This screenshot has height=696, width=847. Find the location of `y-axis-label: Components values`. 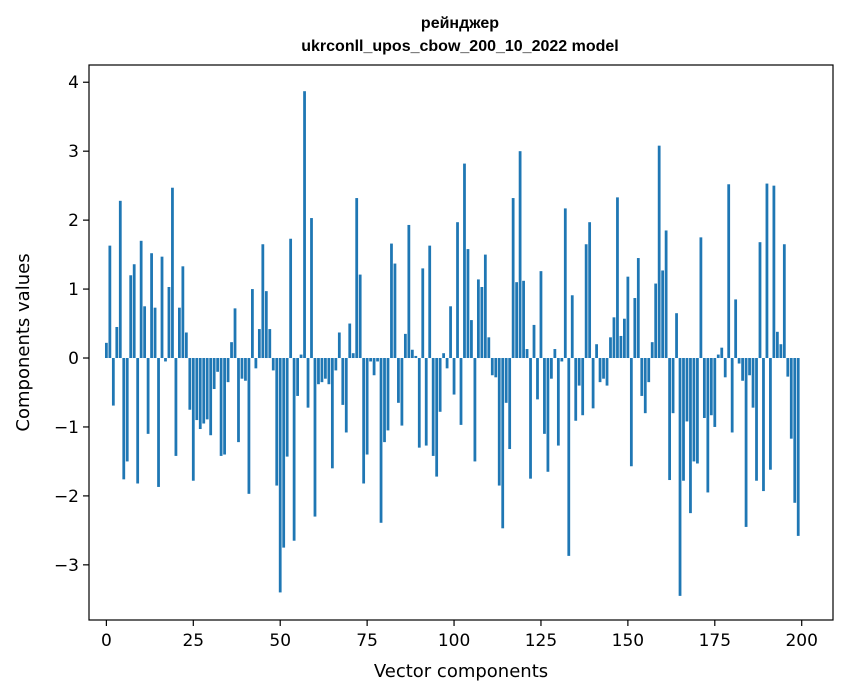

y-axis-label: Components values is located at coordinates (23, 342).